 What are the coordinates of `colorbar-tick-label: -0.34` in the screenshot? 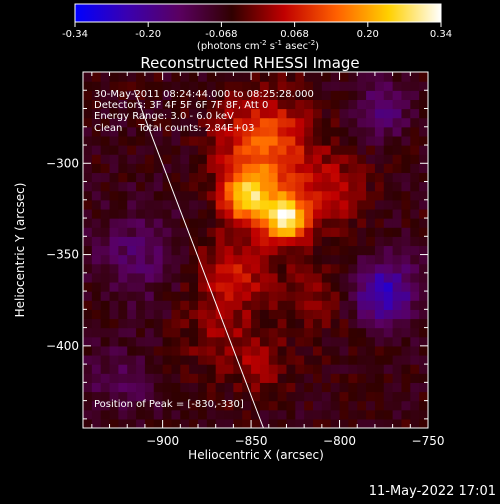 It's located at (75, 34).